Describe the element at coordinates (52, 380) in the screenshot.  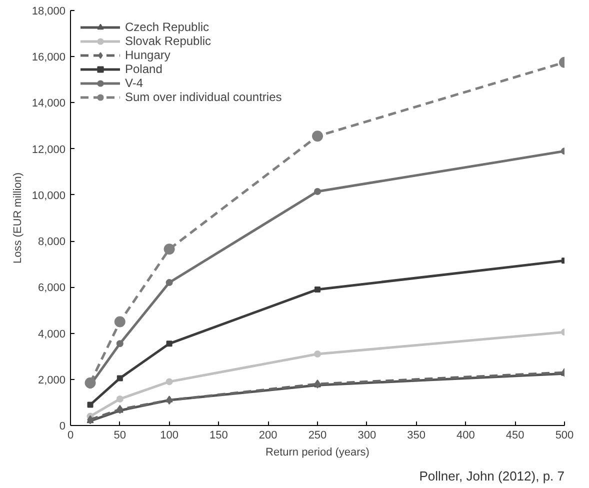
I see `y-tick-label: 2,000` at that location.